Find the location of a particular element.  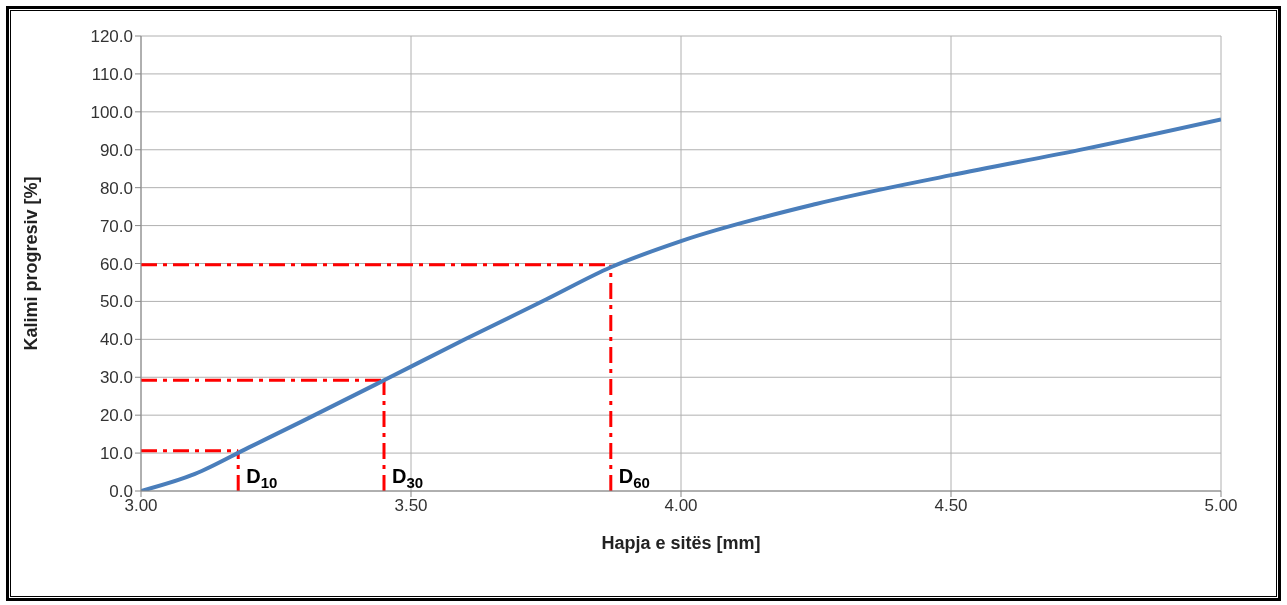

x-tick-label: 5.00 is located at coordinates (1221, 506).